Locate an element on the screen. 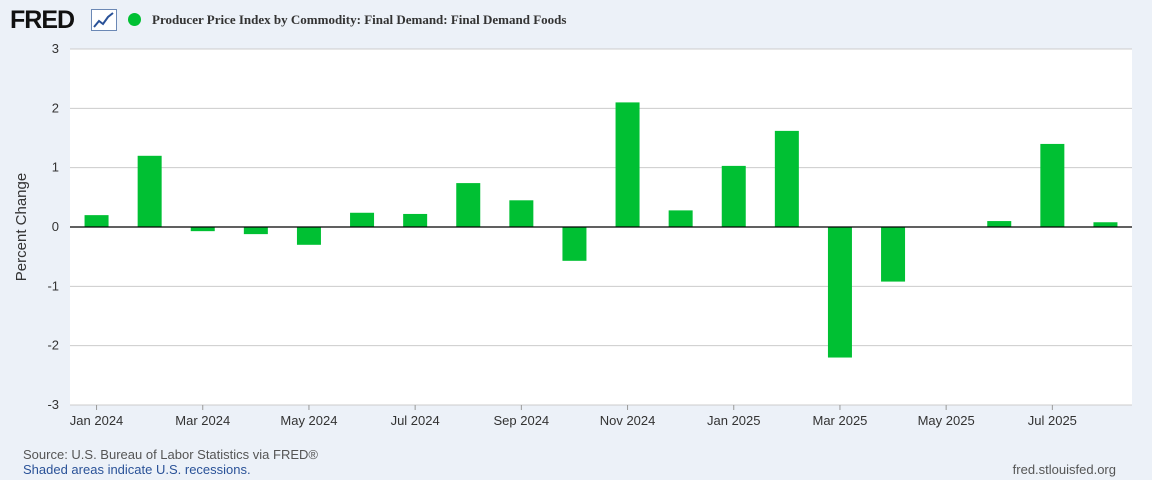 The width and height of the screenshot is (1152, 480). bar-jul-2024 is located at coordinates (415, 220).